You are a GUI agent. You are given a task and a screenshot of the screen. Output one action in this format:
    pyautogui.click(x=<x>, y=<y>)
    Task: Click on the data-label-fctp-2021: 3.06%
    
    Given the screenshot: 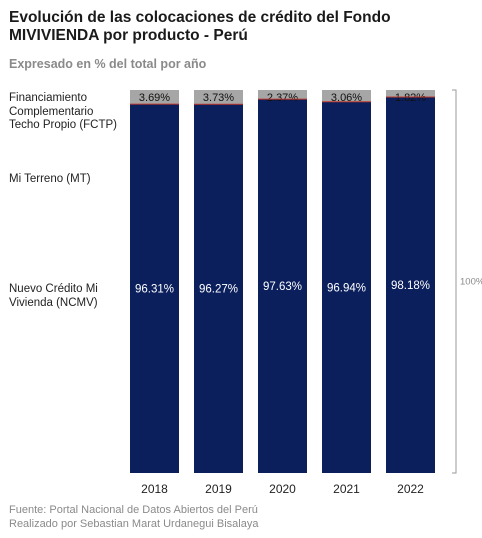 What is the action you would take?
    pyautogui.click(x=346, y=98)
    